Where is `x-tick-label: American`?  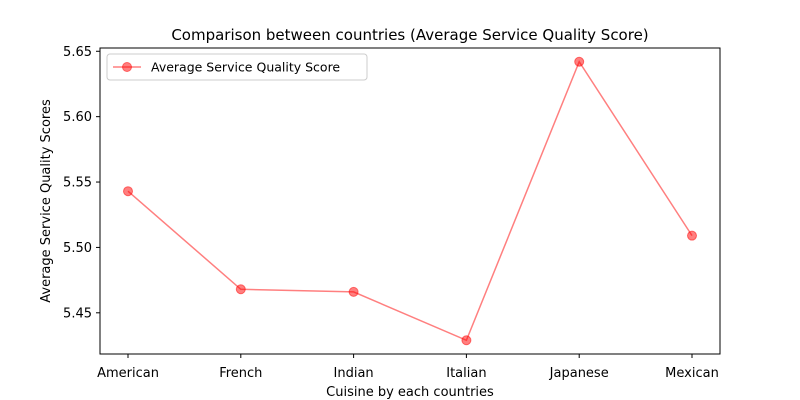
x-tick-label: American is located at coordinates (128, 373).